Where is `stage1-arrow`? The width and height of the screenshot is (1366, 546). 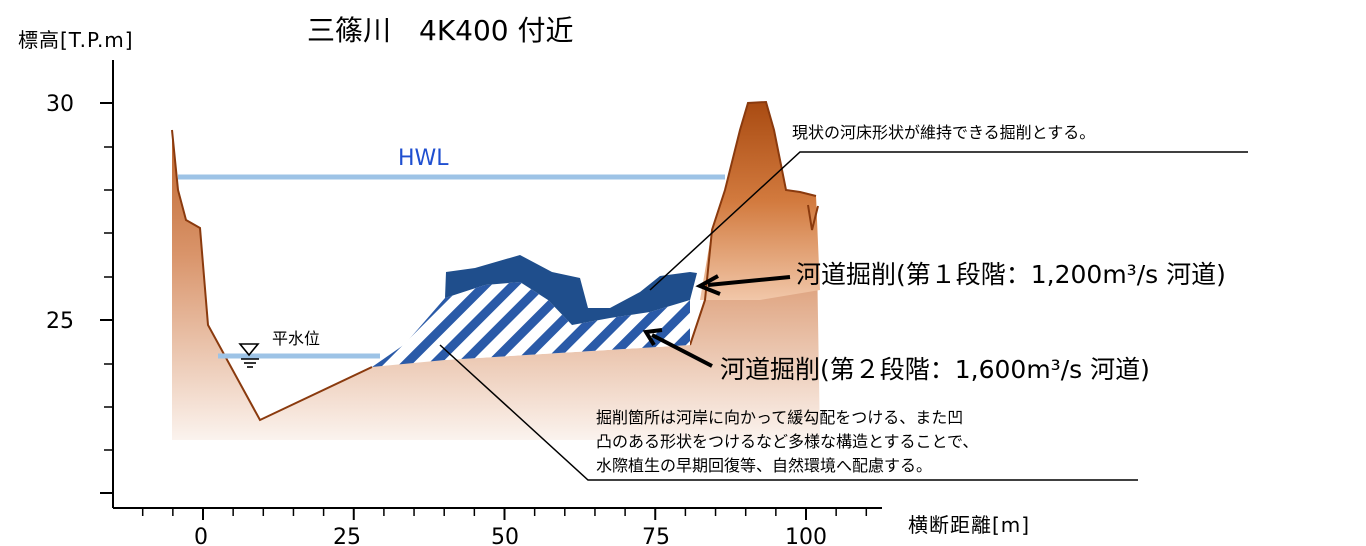
stage1-arrow is located at coordinates (743, 285).